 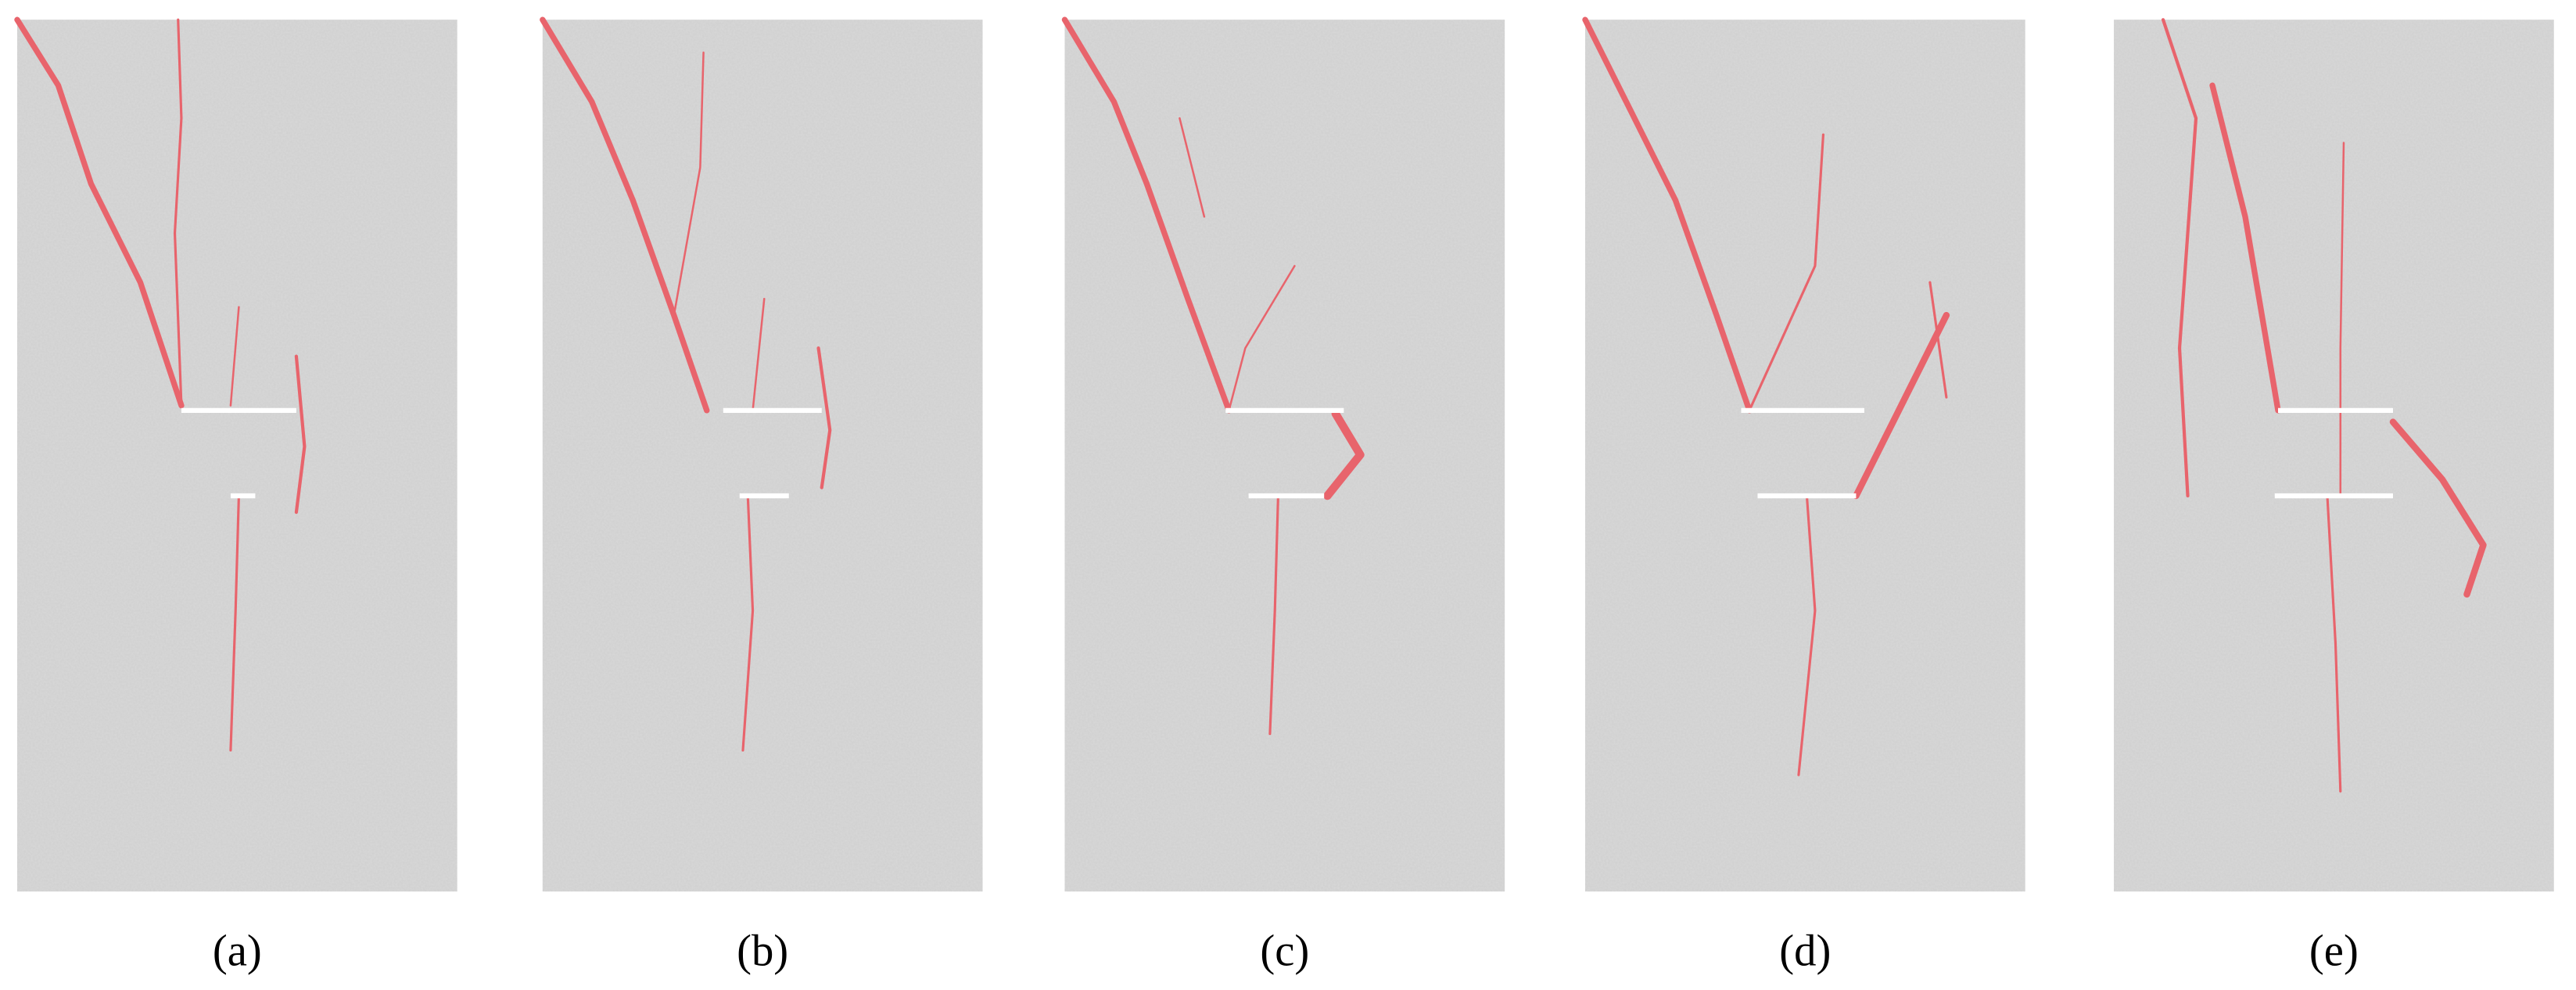 What do you see at coordinates (762, 951) in the screenshot?
I see `panel-label: (b)` at bounding box center [762, 951].